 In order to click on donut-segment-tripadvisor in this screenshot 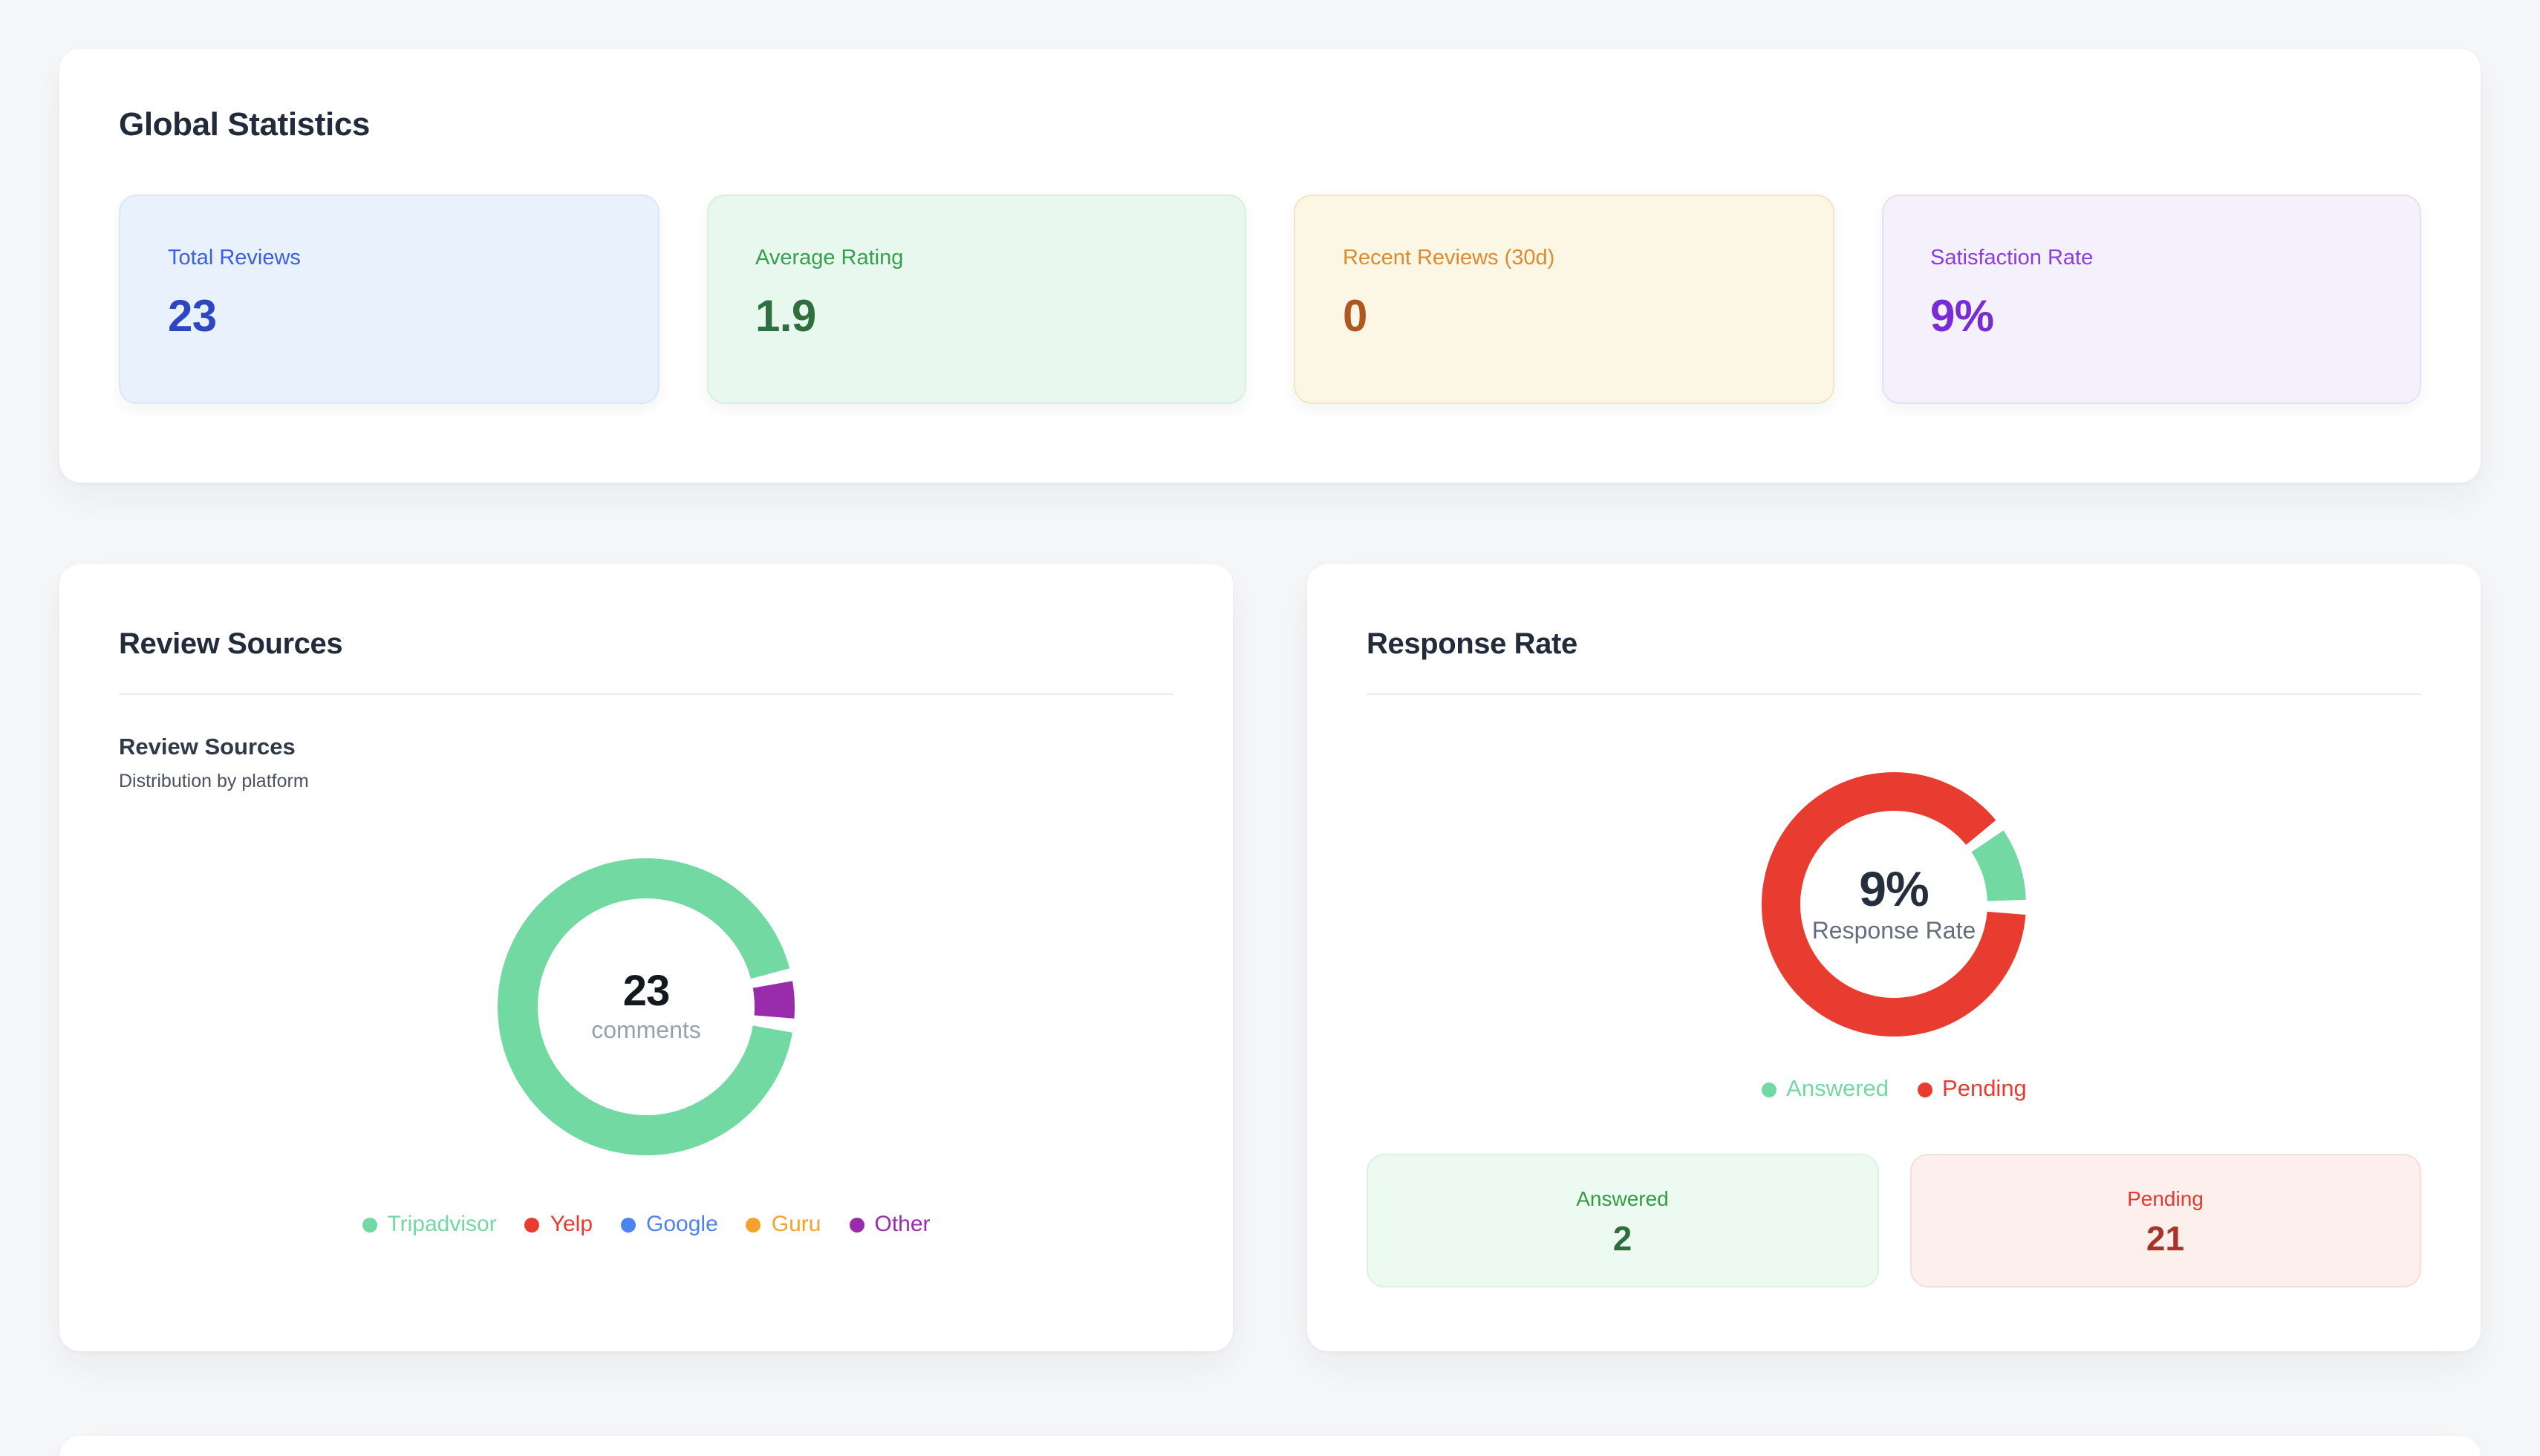, I will do `click(645, 1007)`.